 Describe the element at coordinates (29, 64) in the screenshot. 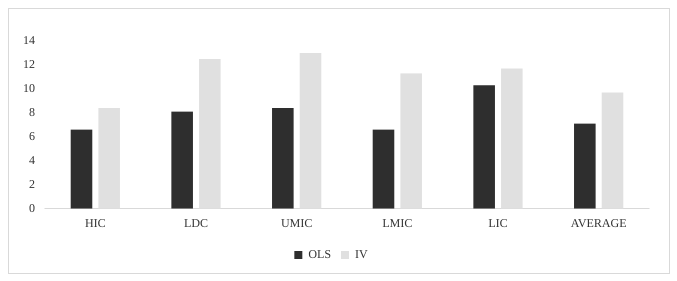

I see `y-tick-label: 12` at that location.